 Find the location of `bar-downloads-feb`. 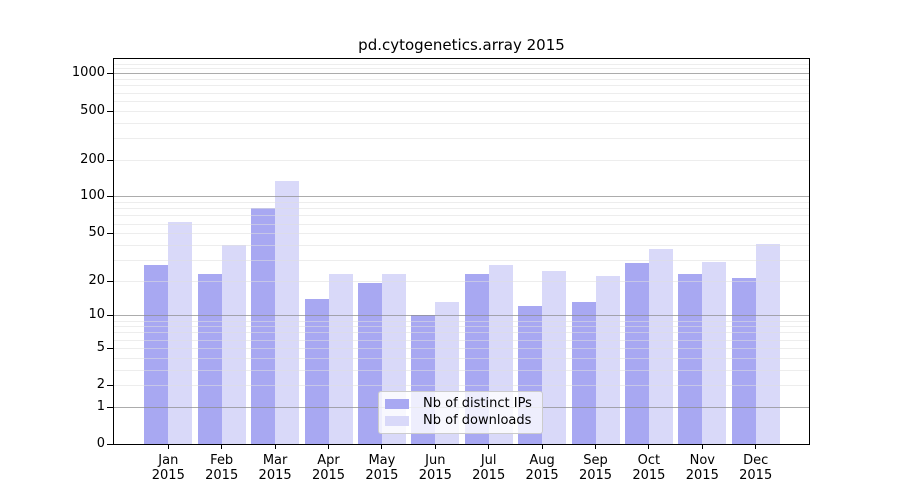

bar-downloads-feb is located at coordinates (233, 344).